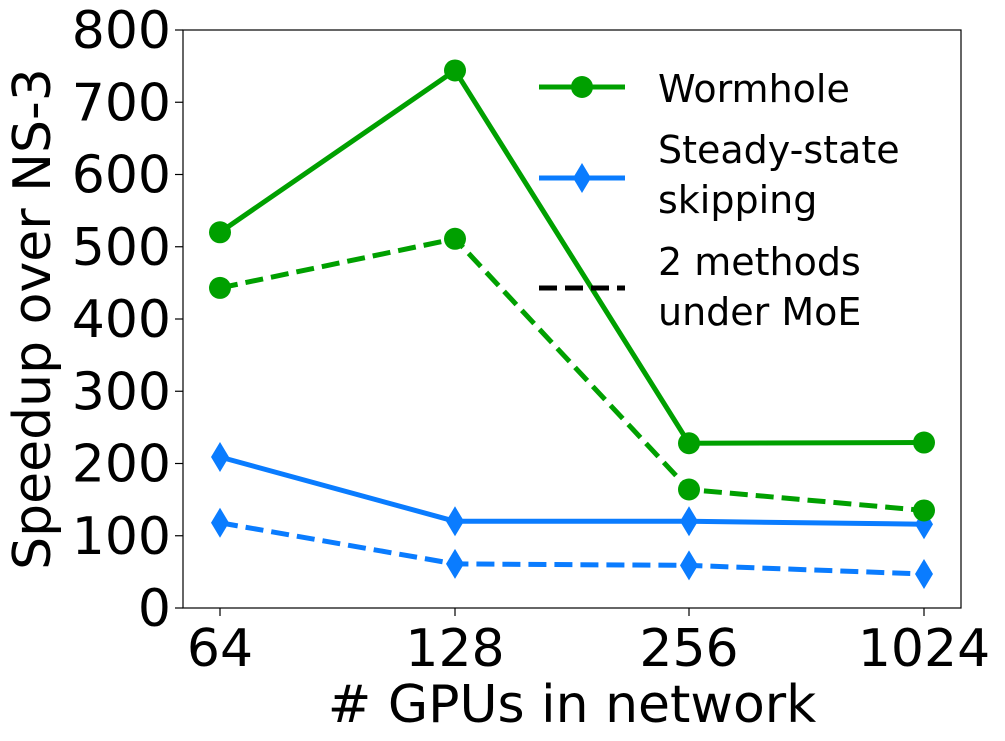 Image resolution: width=1005 pixels, height=741 pixels. Describe the element at coordinates (779, 150) in the screenshot. I see `legend-label: Steady-state` at that location.